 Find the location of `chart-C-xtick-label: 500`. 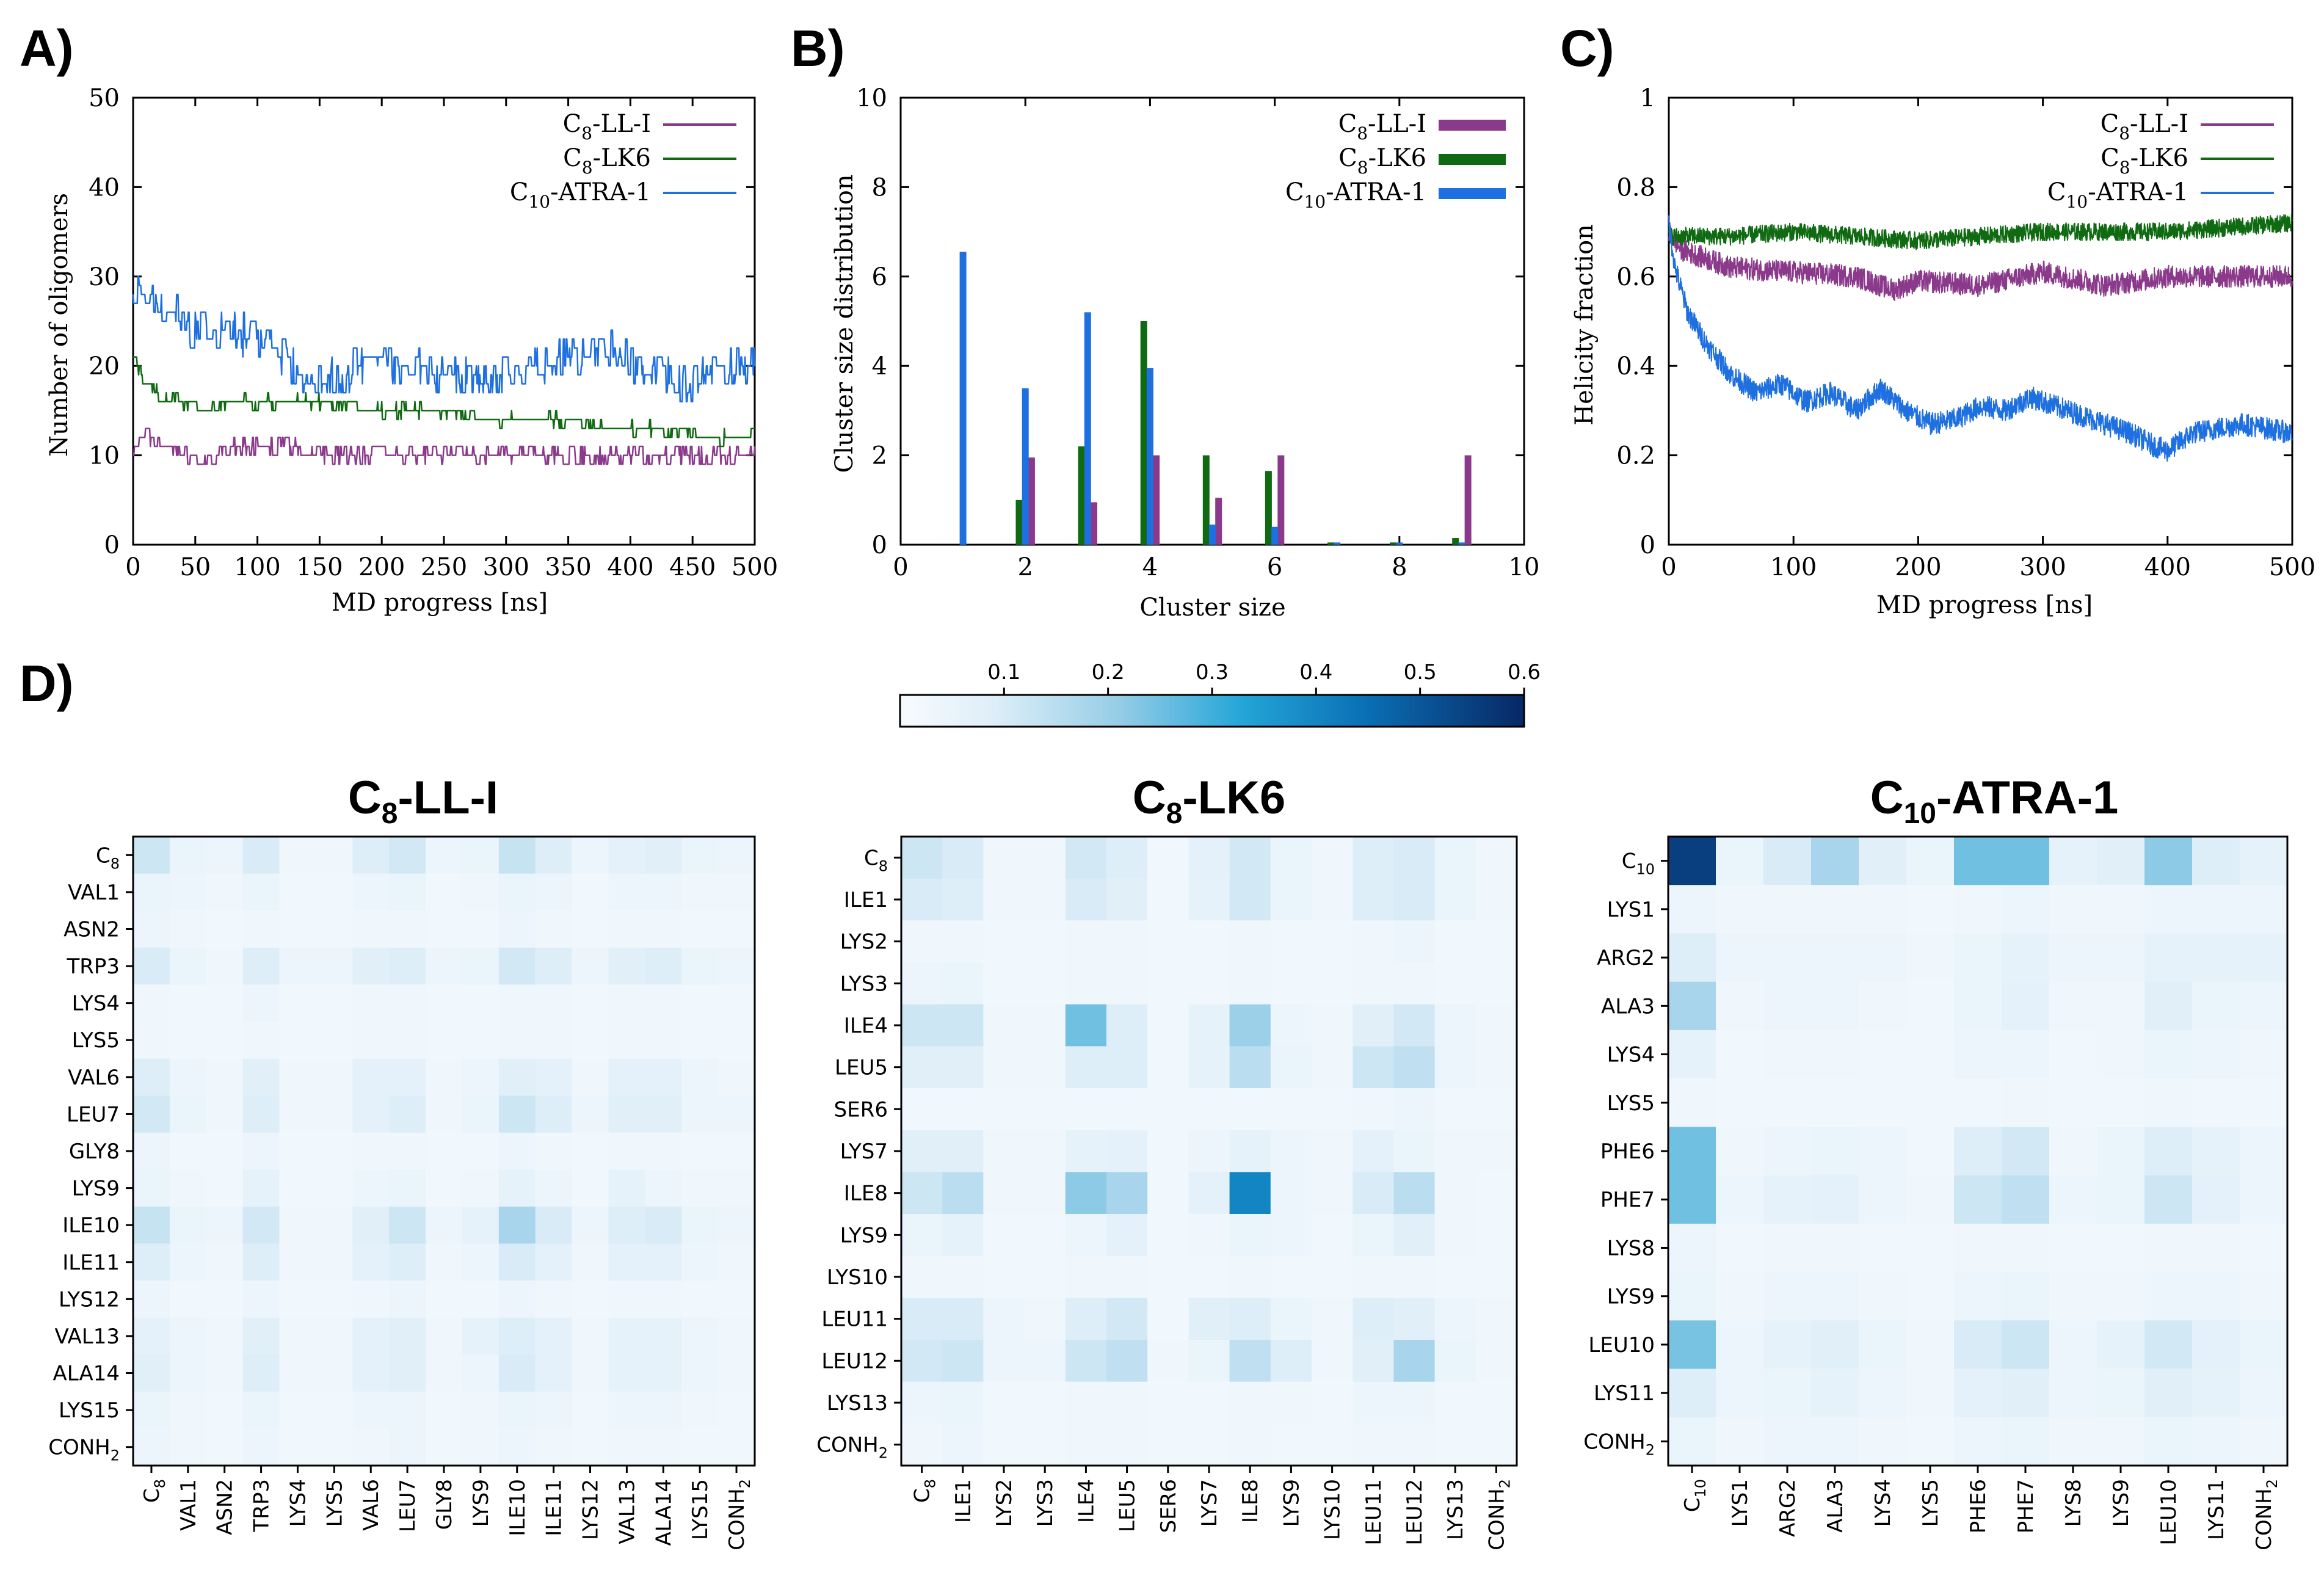

chart-C-xtick-label: 500 is located at coordinates (2292, 567).